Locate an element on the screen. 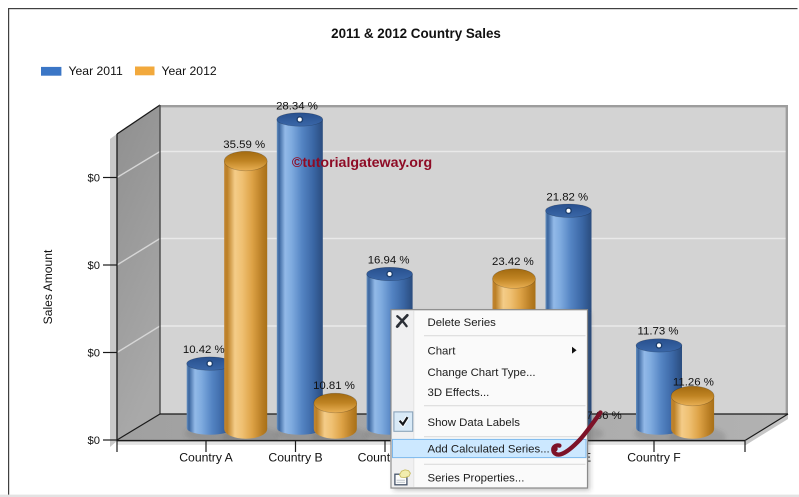 The height and width of the screenshot is (497, 799). svg-text: 10.81 % is located at coordinates (334, 386).